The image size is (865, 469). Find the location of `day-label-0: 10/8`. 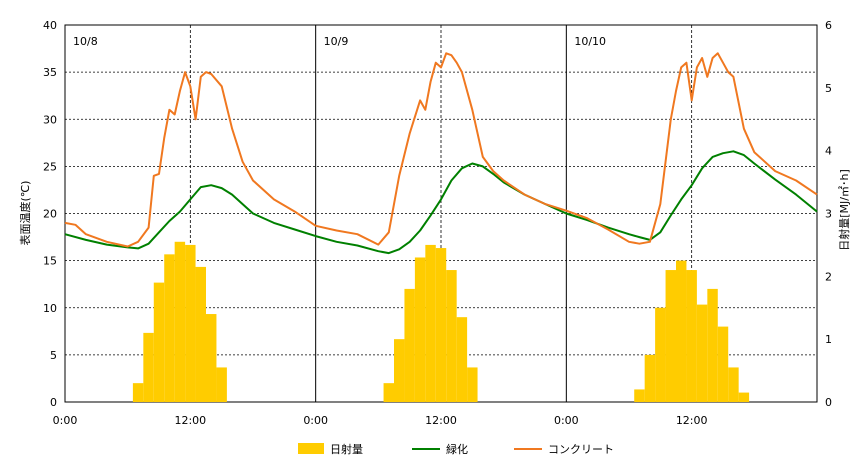

day-label-0: 10/8 is located at coordinates (85, 41).